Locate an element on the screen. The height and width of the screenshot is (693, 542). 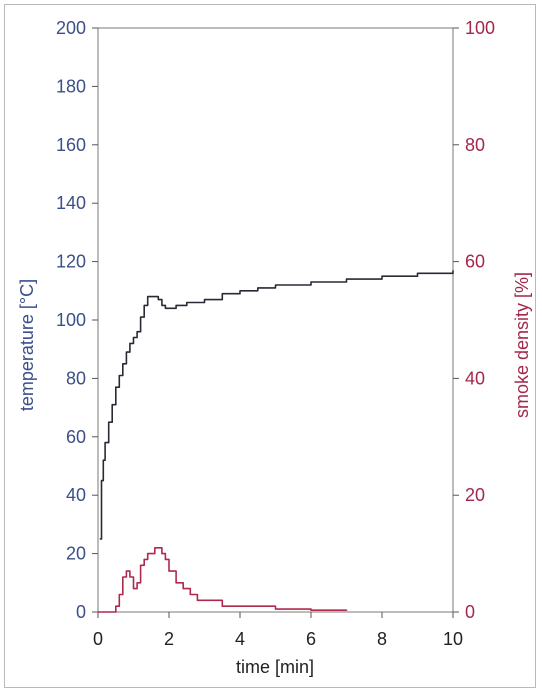
right-y-tick-label: 0 is located at coordinates (470, 612).